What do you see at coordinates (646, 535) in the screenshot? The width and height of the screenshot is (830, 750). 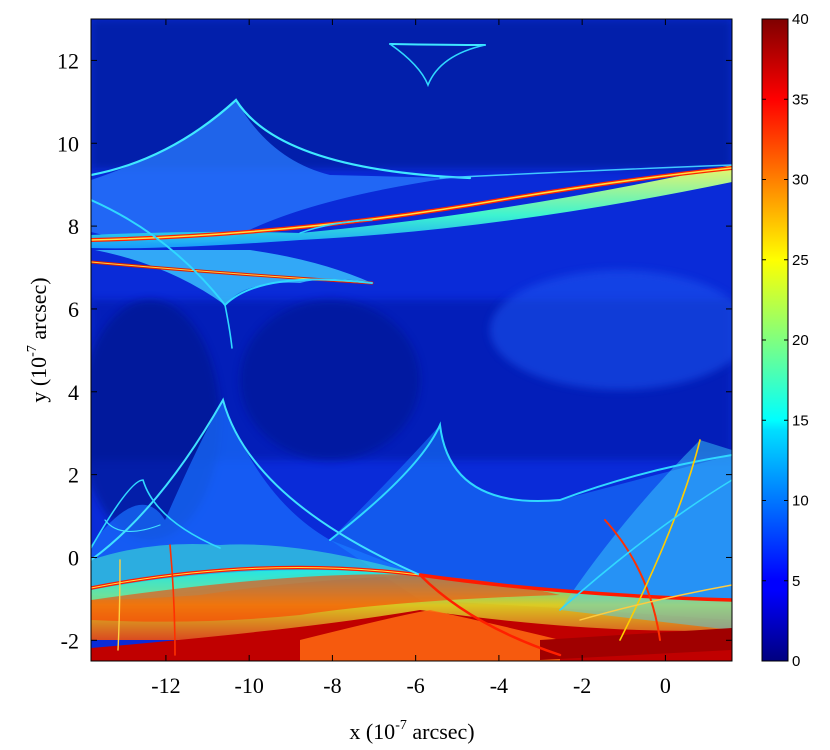 I see `caustic-fill-lower-right-web` at bounding box center [646, 535].